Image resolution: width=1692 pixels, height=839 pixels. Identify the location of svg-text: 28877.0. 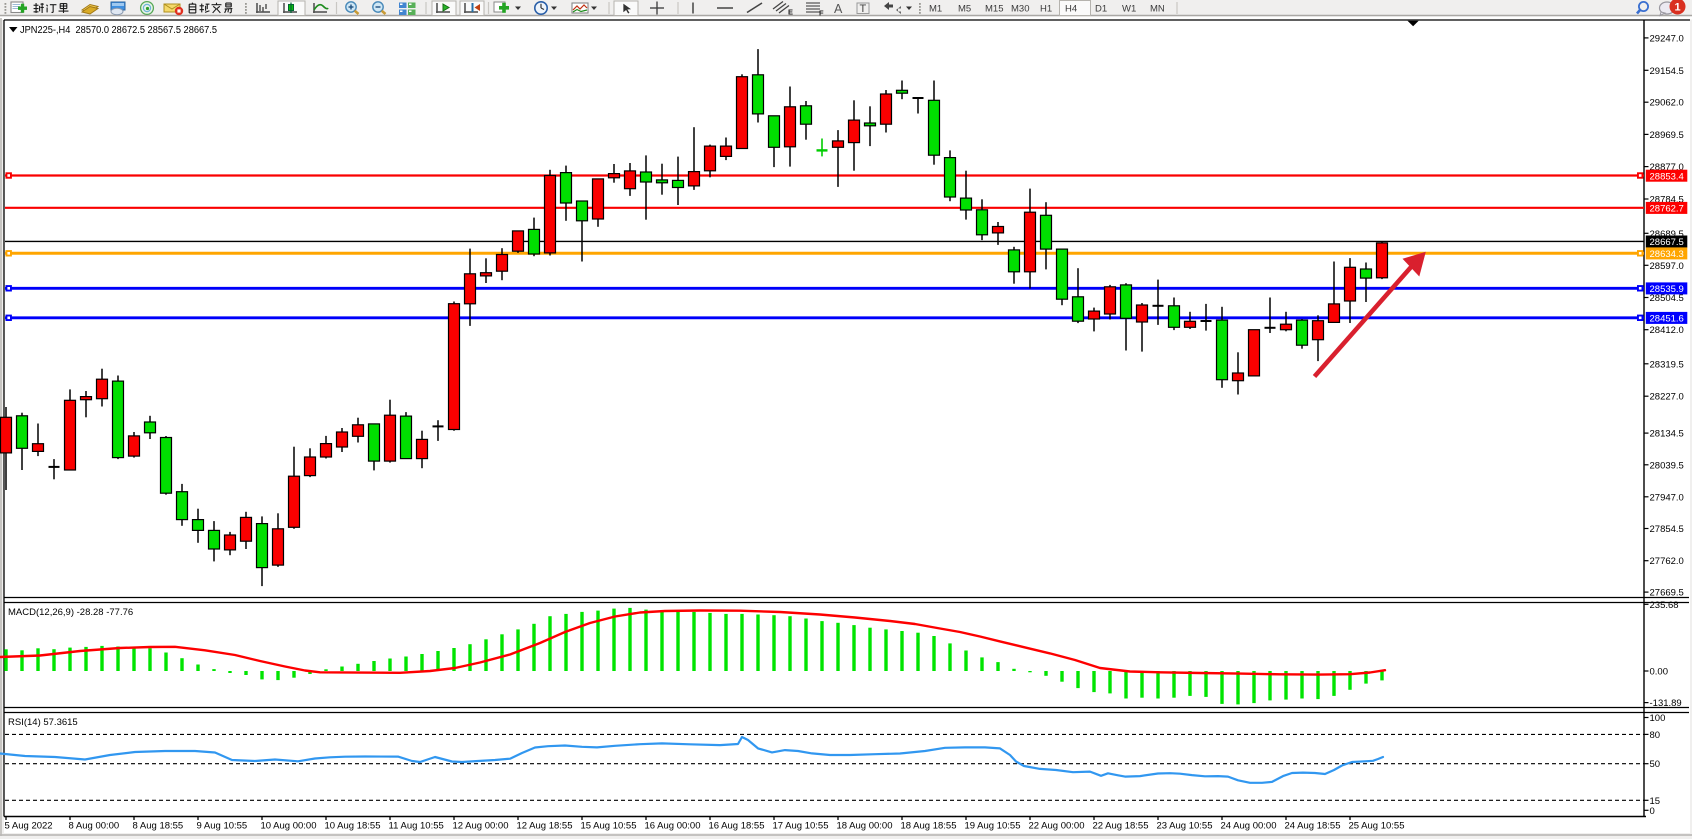
(1667, 167).